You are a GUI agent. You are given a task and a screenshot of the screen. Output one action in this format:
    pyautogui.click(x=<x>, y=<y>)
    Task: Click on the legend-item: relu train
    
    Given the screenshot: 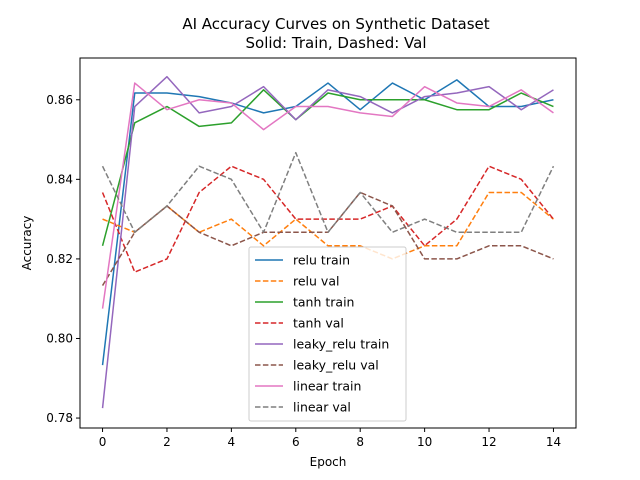 What is the action you would take?
    pyautogui.click(x=302, y=260)
    